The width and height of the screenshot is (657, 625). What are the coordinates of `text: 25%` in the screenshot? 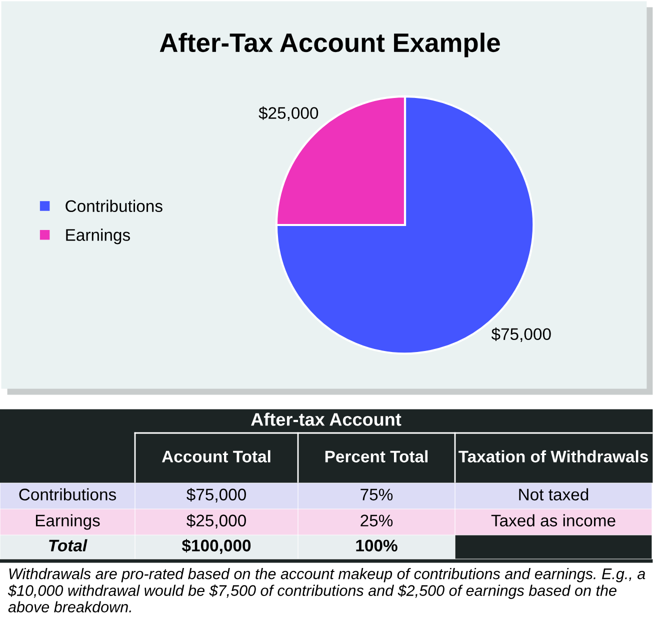 It's located at (376, 520).